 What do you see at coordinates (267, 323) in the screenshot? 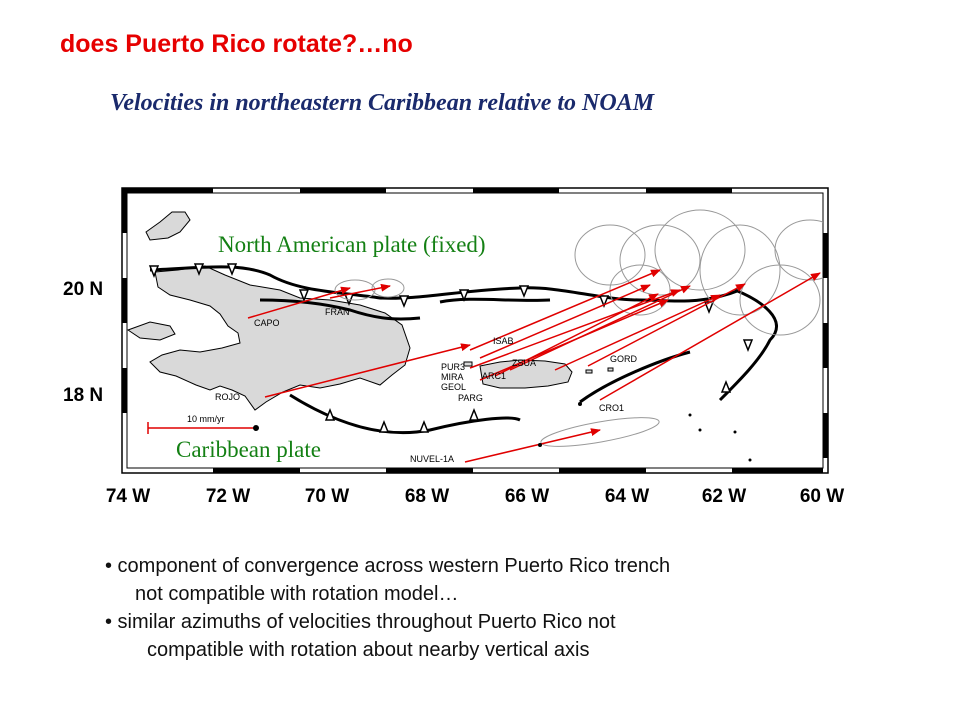
I see `station-label-capo: CAPO` at bounding box center [267, 323].